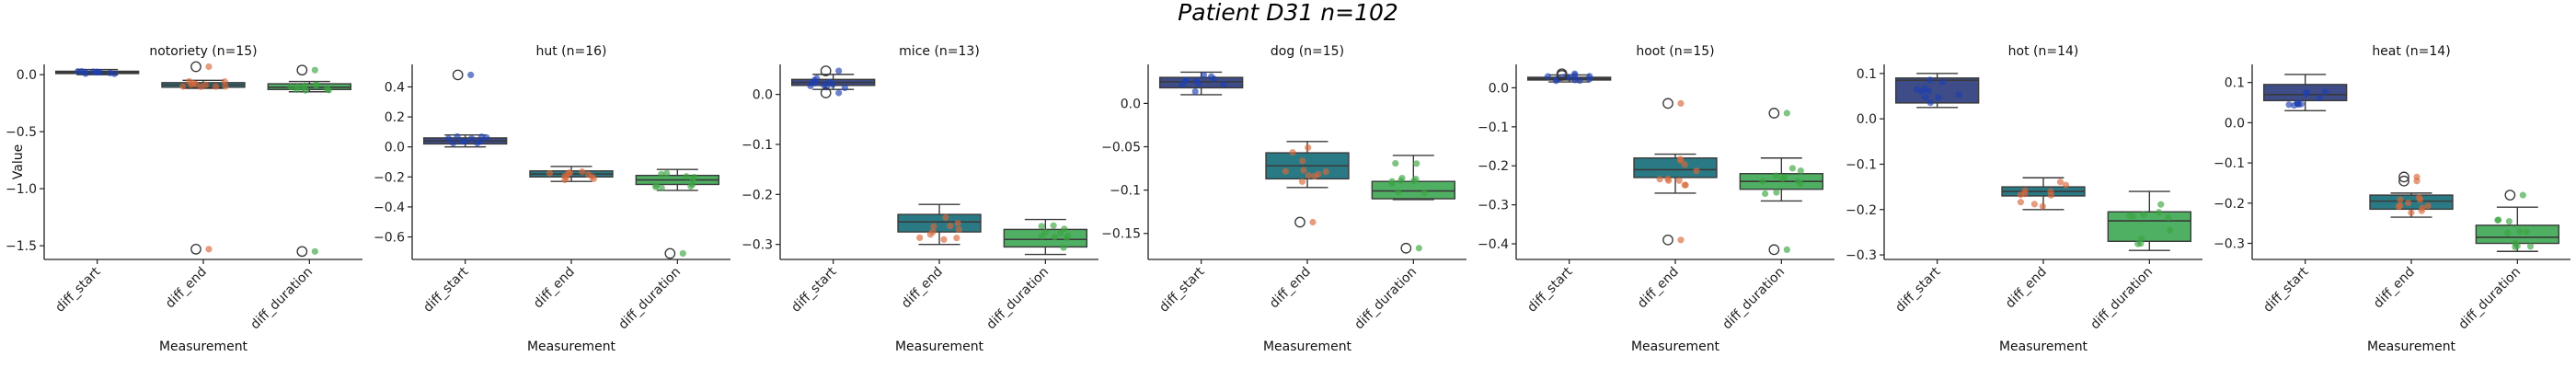 The image size is (2576, 368). Describe the element at coordinates (395, 117) in the screenshot. I see `y-tick-label: 0.2` at that location.